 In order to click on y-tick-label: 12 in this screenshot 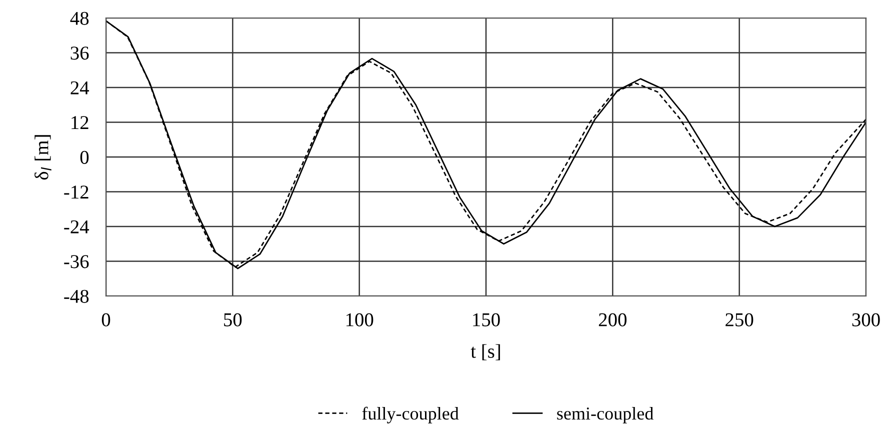, I will do `click(80, 122)`.